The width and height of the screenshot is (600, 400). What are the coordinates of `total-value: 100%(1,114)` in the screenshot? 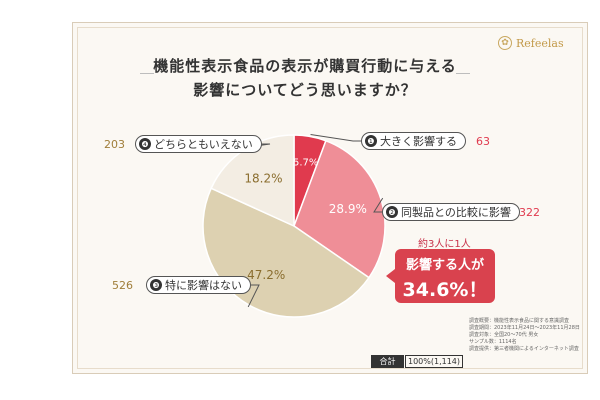 It's located at (434, 361).